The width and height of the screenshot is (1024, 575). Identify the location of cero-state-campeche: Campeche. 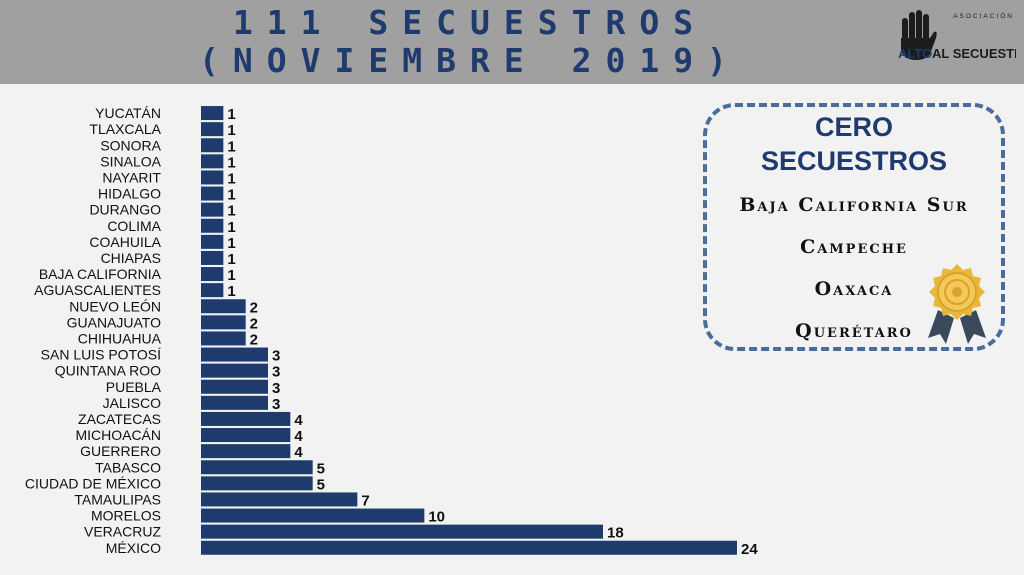
(854, 247).